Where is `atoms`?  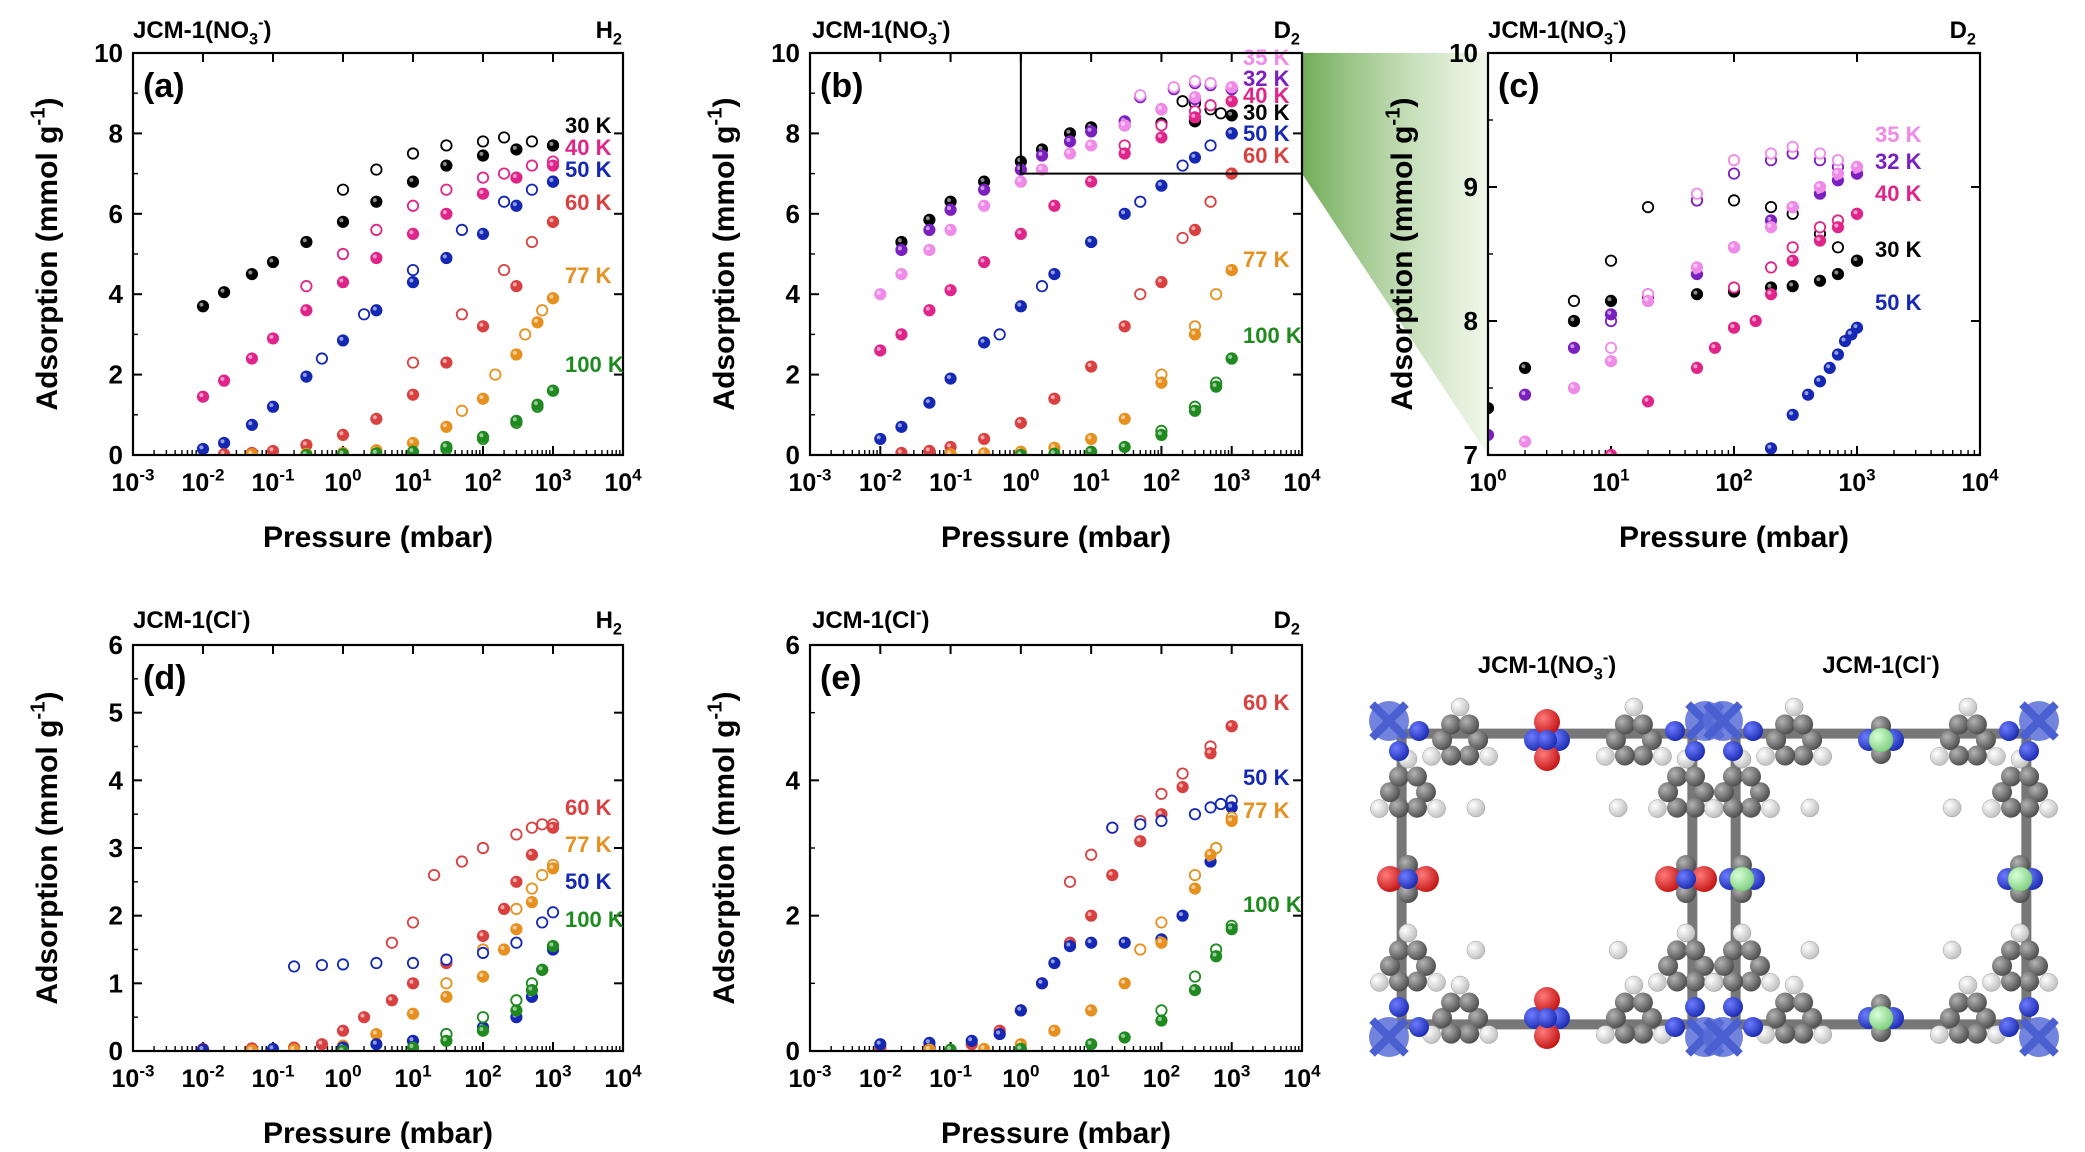
atoms is located at coordinates (1547, 877).